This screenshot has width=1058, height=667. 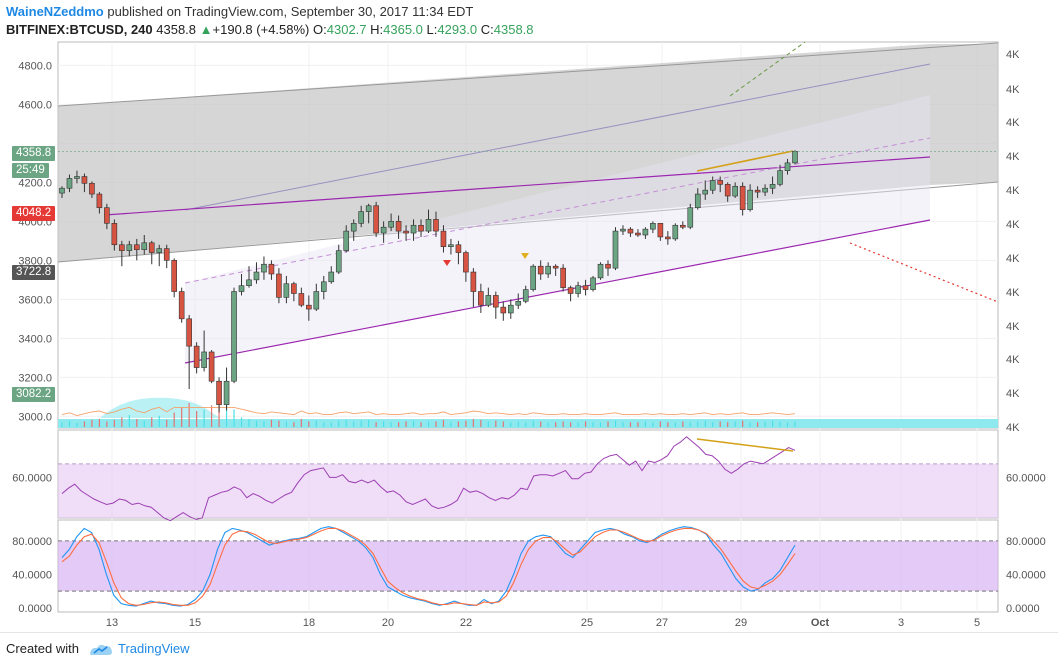 I want to click on stoch-axis-label: 0.0000, so click(x=1023, y=609).